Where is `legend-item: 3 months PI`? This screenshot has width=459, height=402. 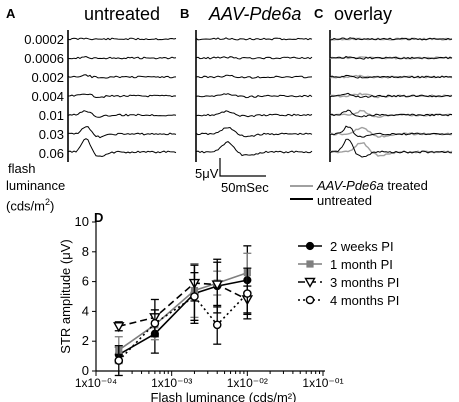
legend-item: 3 months PI is located at coordinates (348, 282).